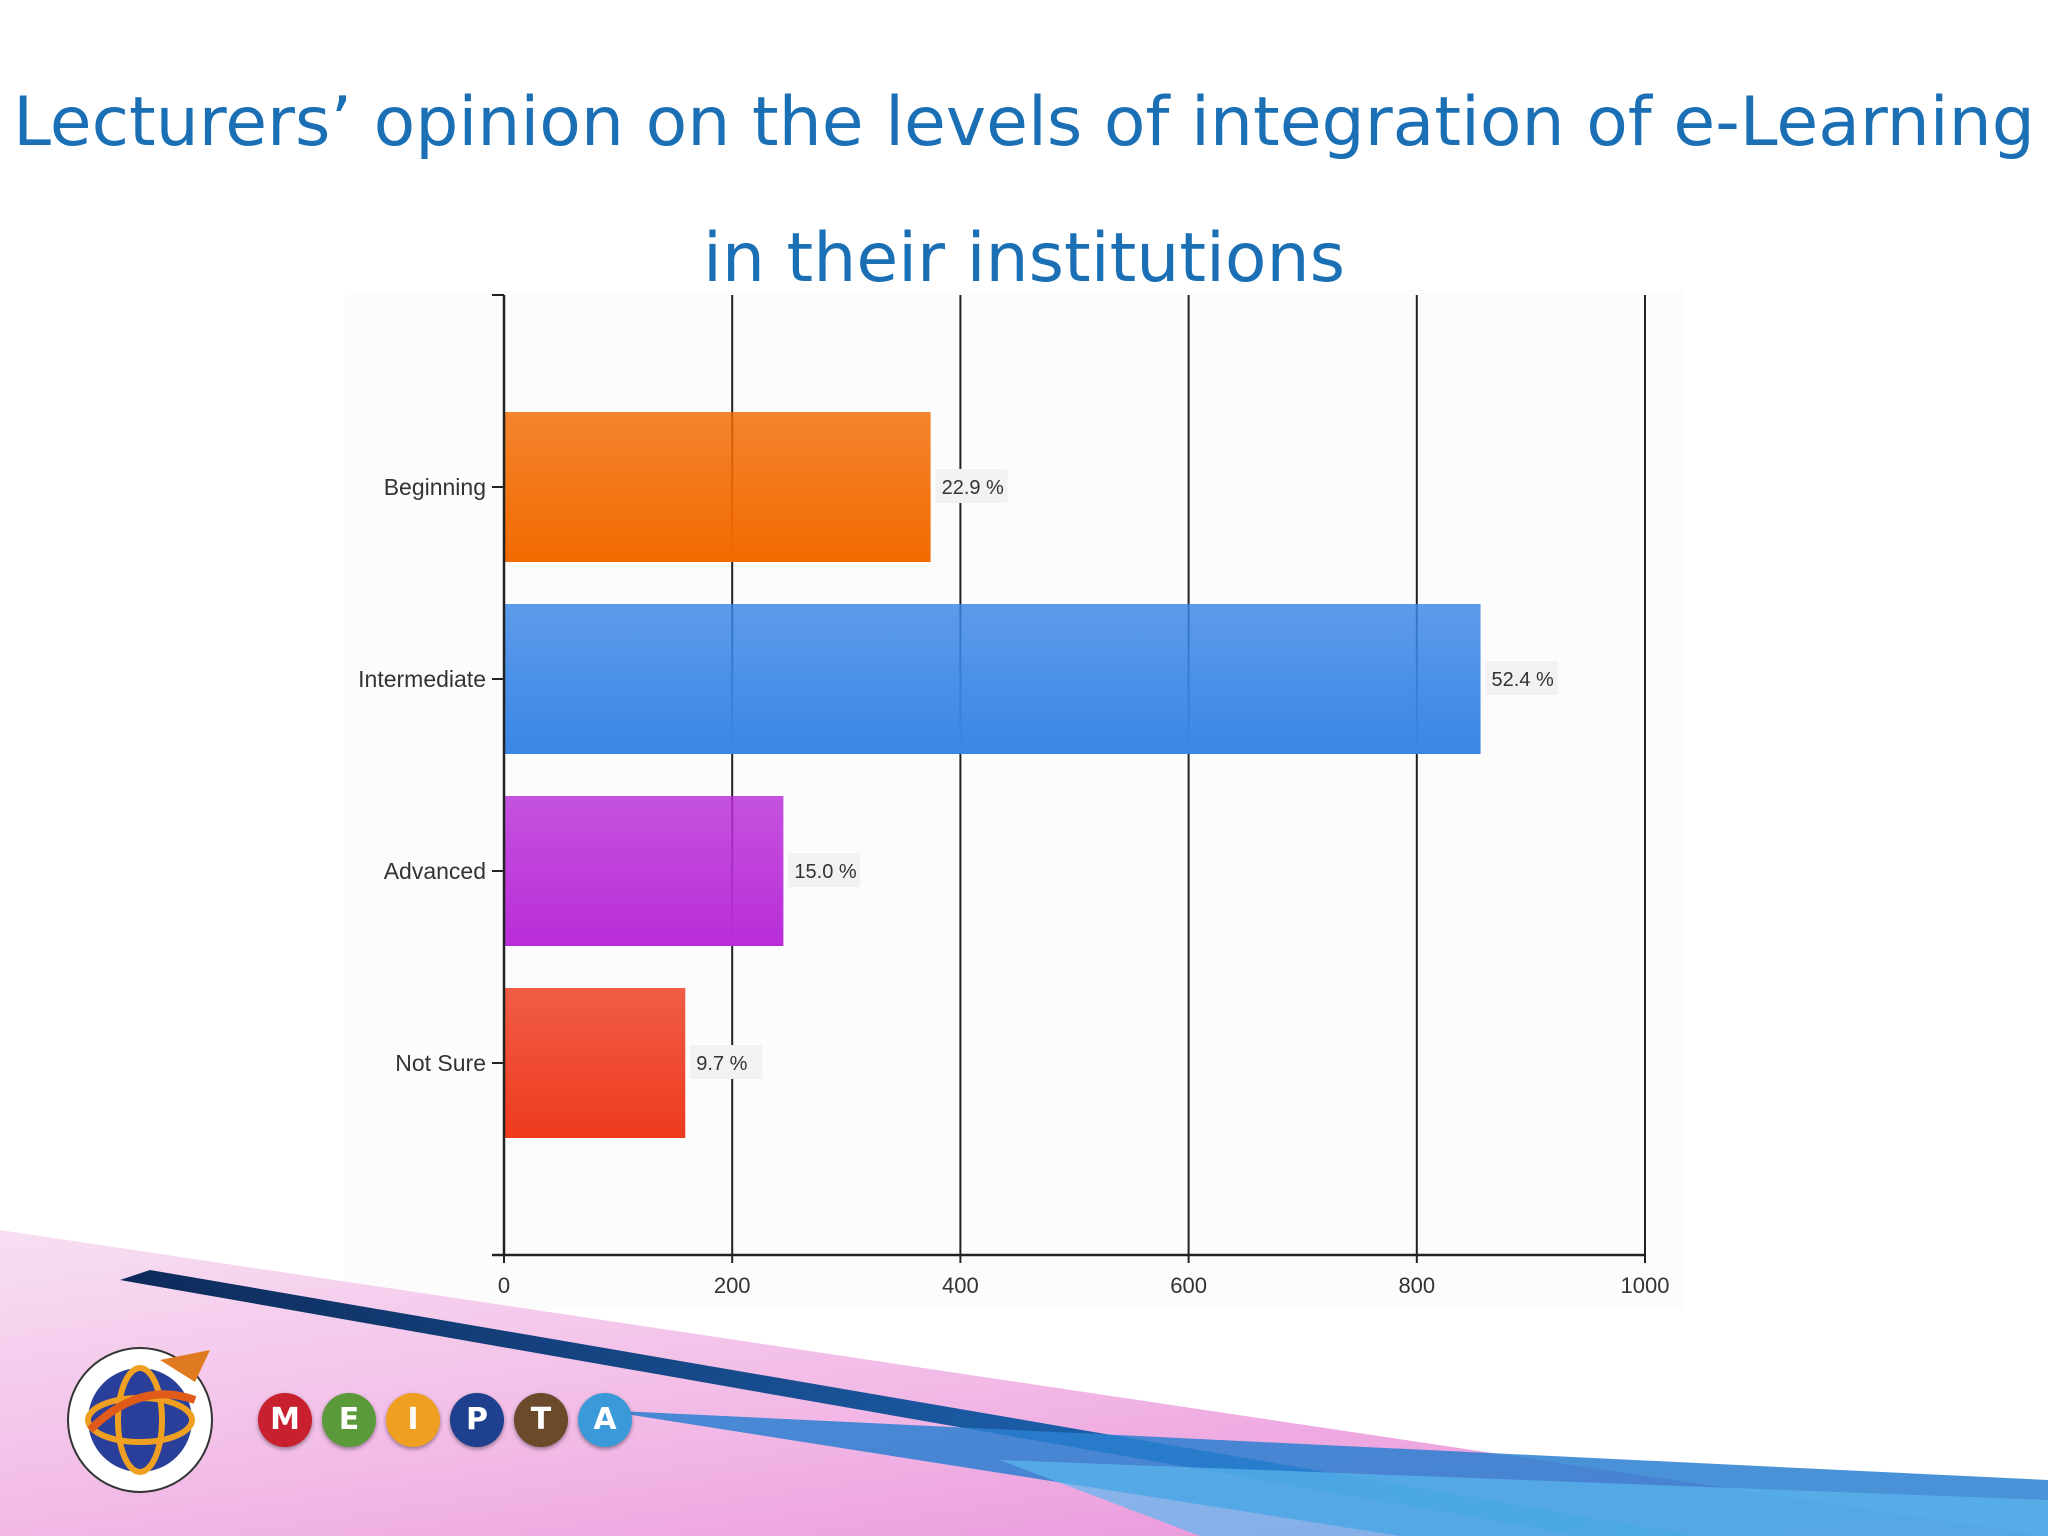 Image resolution: width=2048 pixels, height=1536 pixels. What do you see at coordinates (413, 1420) in the screenshot?
I see `meipta-letter-i: I` at bounding box center [413, 1420].